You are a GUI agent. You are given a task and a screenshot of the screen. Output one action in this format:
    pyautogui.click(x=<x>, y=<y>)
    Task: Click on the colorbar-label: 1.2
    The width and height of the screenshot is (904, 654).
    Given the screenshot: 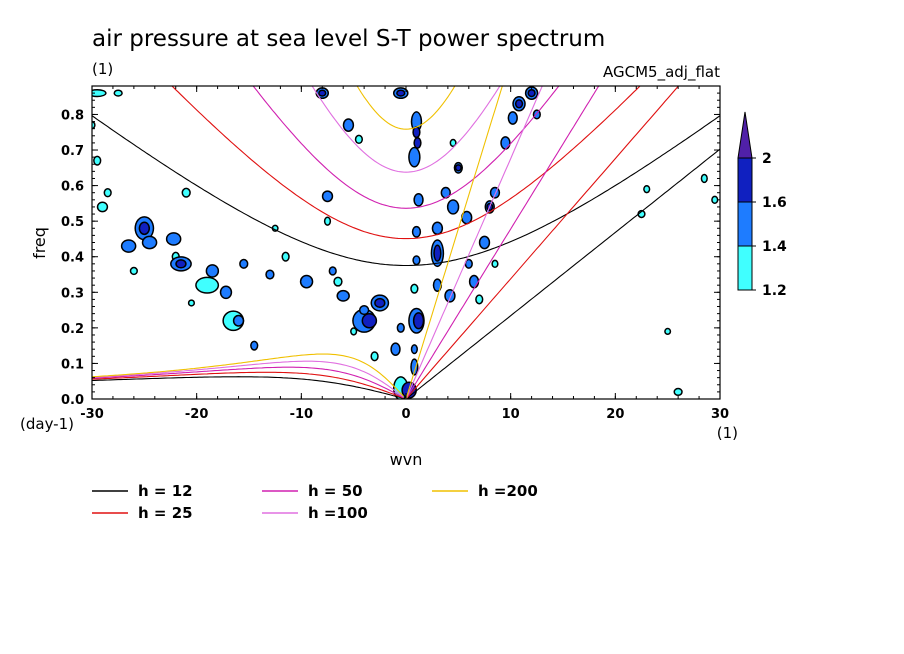 What is the action you would take?
    pyautogui.click(x=774, y=291)
    